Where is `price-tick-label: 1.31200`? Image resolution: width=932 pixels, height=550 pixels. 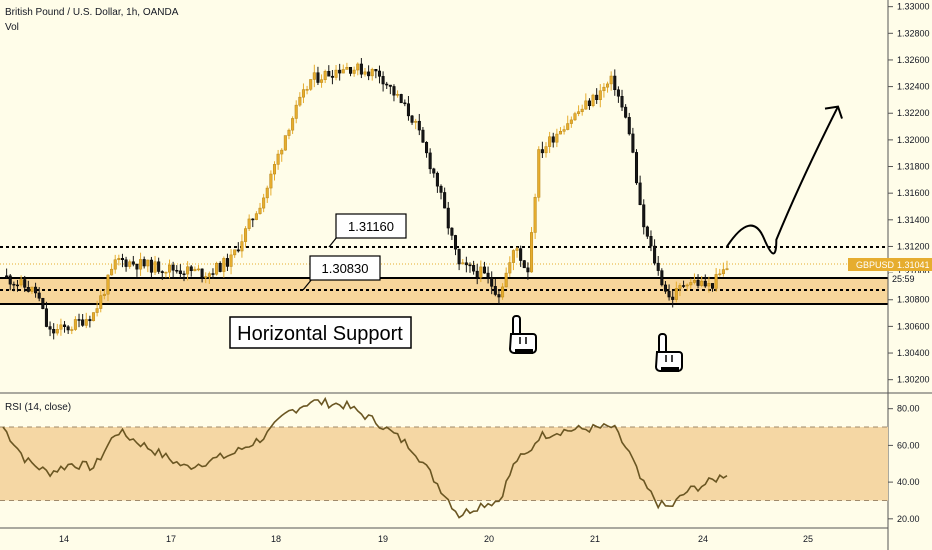 price-tick-label: 1.31200 is located at coordinates (913, 246).